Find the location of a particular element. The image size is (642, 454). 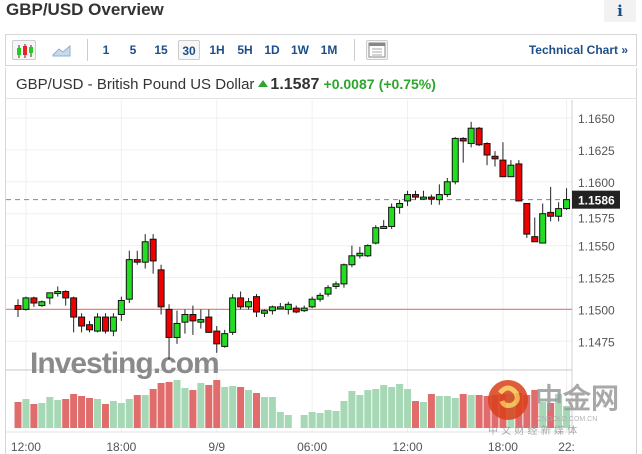

x-tick-label: 22: is located at coordinates (566, 447).